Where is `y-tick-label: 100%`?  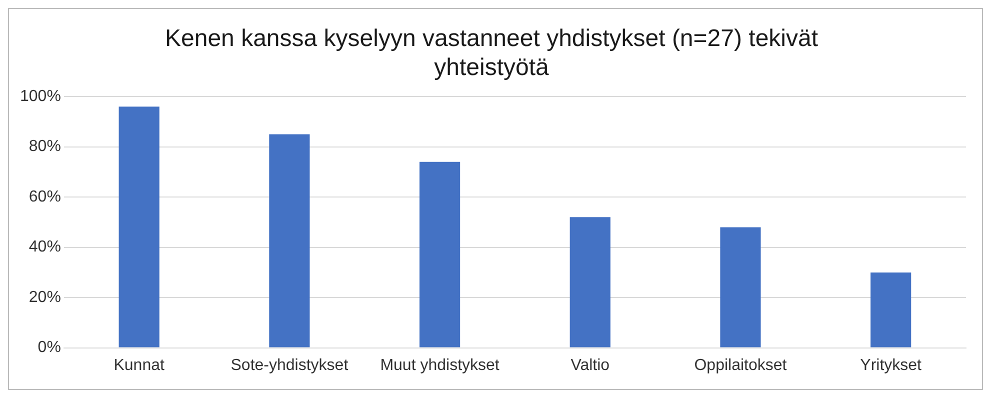
y-tick-label: 100% is located at coordinates (40, 97).